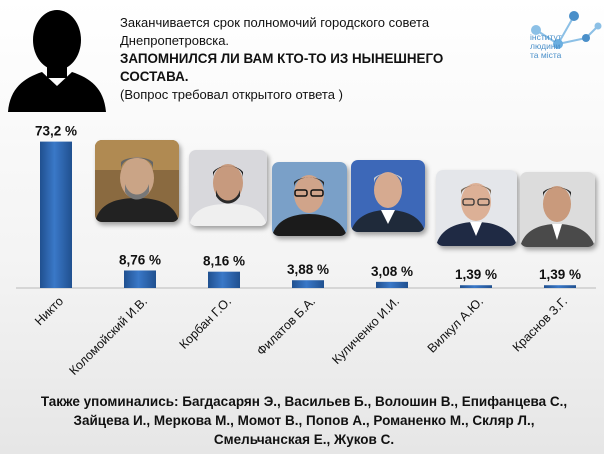 The image size is (604, 454). Describe the element at coordinates (108, 336) in the screenshot. I see `category-label-1: Коломойский И.В.` at that location.